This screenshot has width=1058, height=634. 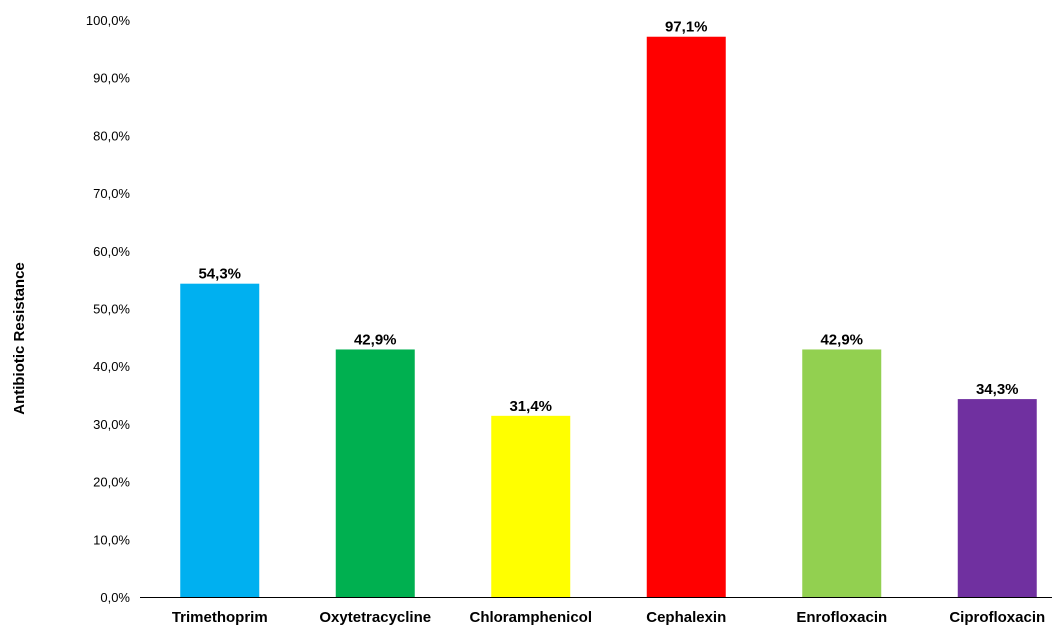 What do you see at coordinates (108, 20) in the screenshot?
I see `y-tick-label: 100,0%` at bounding box center [108, 20].